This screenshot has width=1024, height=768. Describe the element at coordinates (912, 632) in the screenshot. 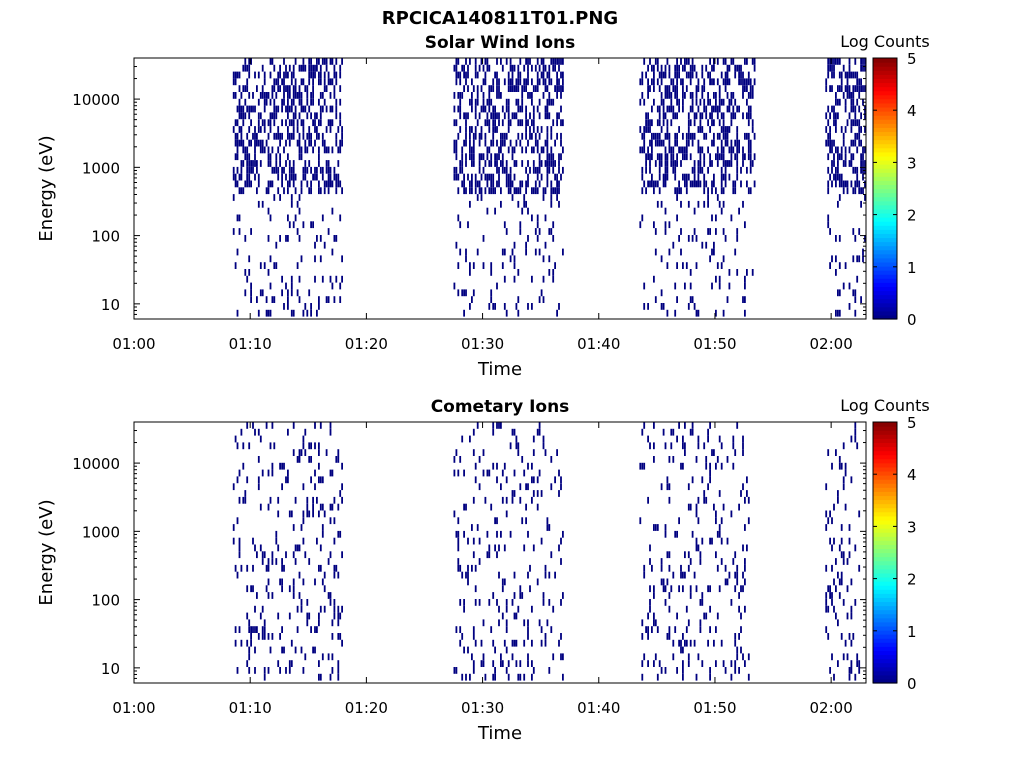

I see `colorbar-tick-label: 1` at that location.